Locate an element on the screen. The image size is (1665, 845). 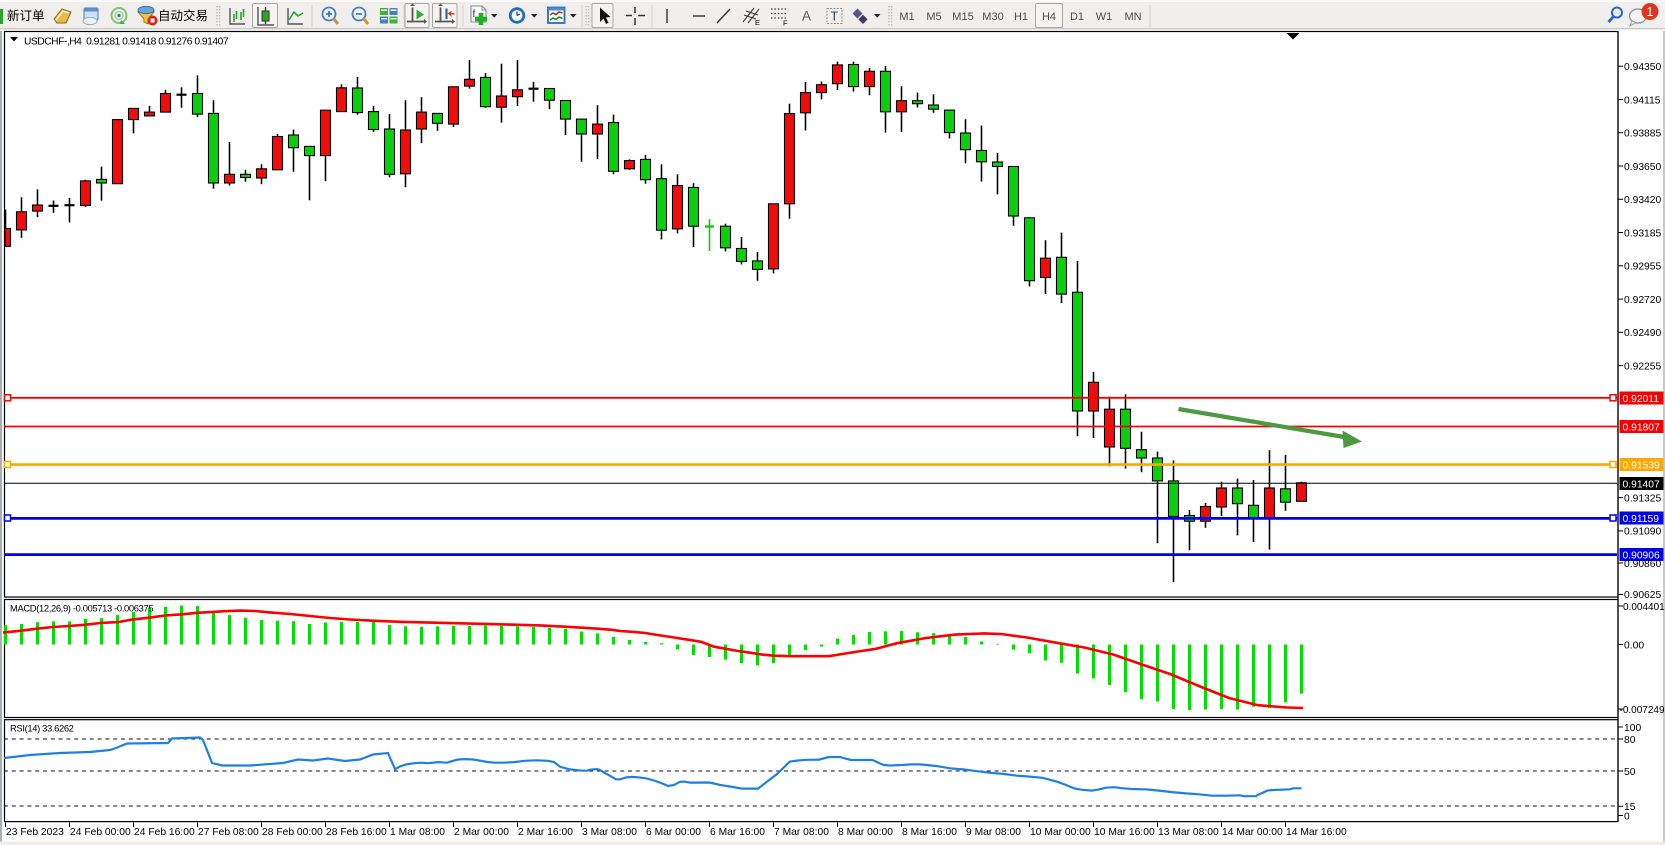
svg-text: 0.91159 is located at coordinates (1641, 519).